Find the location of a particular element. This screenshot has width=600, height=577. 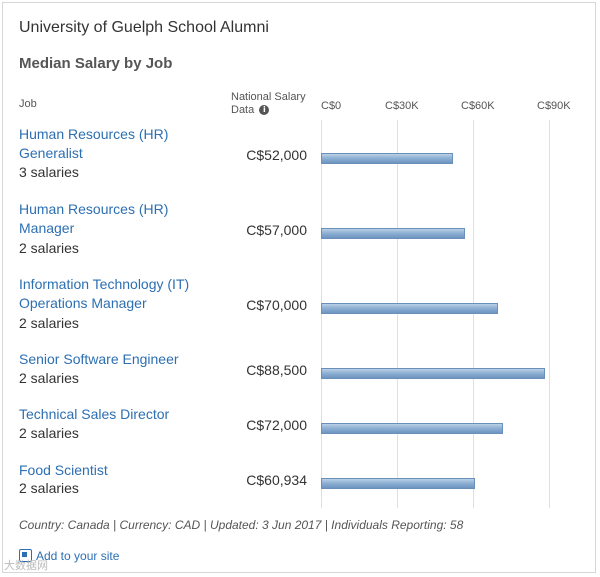

tick-label-3: C$90K is located at coordinates (554, 106).